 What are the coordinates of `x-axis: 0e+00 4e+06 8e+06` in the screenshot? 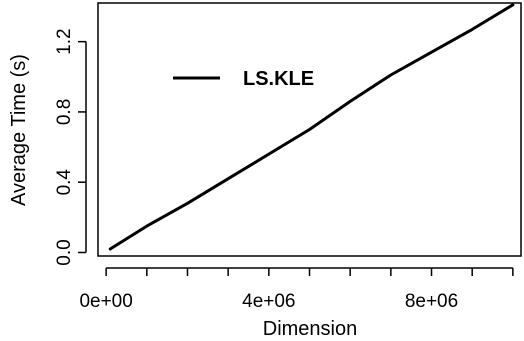 It's located at (296, 289).